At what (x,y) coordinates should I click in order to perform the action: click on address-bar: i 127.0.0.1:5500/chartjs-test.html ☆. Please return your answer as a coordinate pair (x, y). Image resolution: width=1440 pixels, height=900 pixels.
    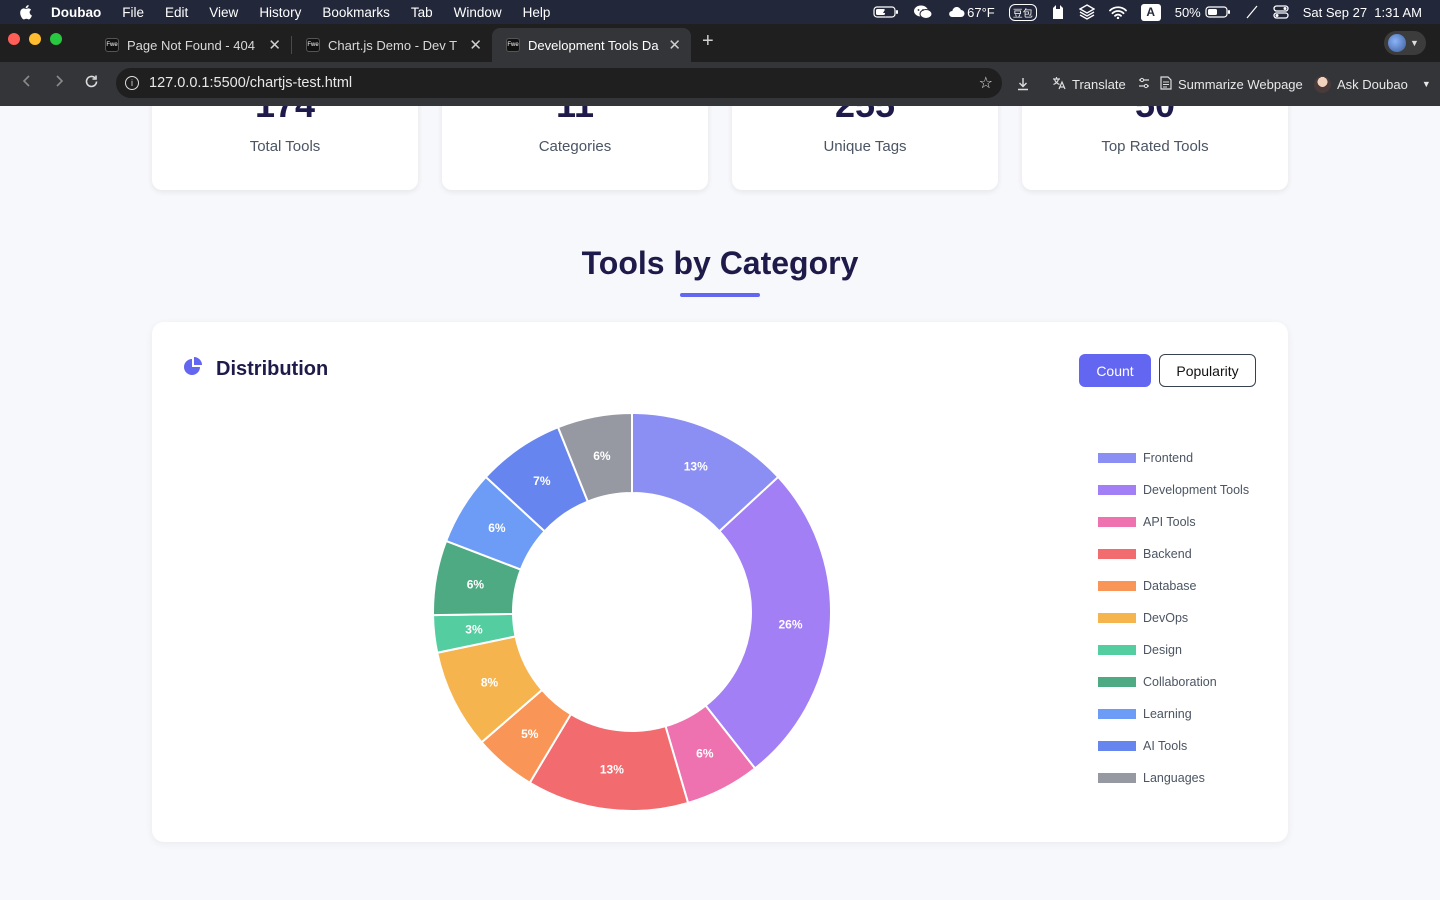
    Looking at the image, I should click on (559, 83).